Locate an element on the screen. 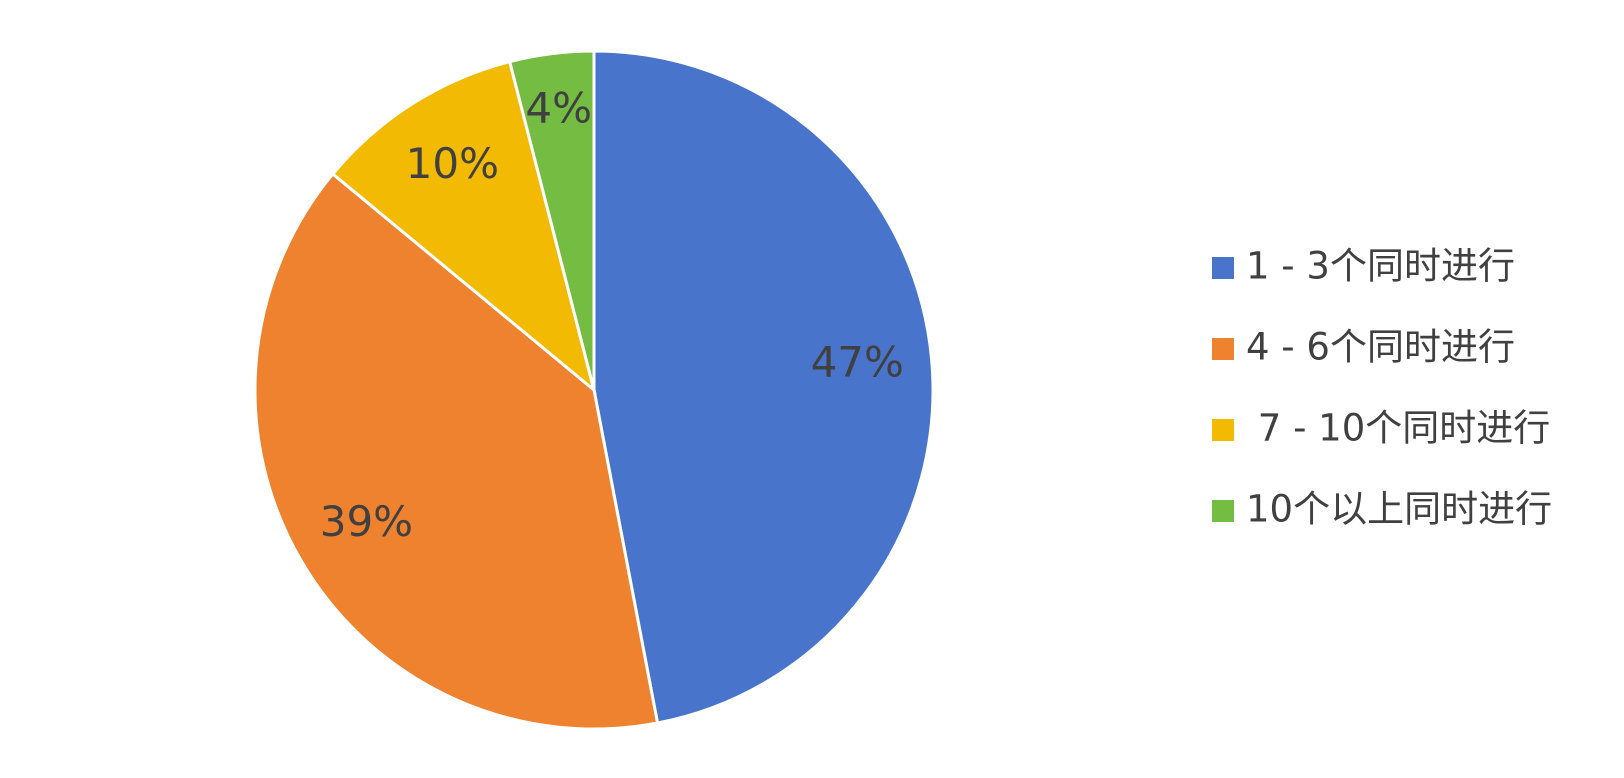 The height and width of the screenshot is (778, 1624). value-label: 10% is located at coordinates (452, 163).